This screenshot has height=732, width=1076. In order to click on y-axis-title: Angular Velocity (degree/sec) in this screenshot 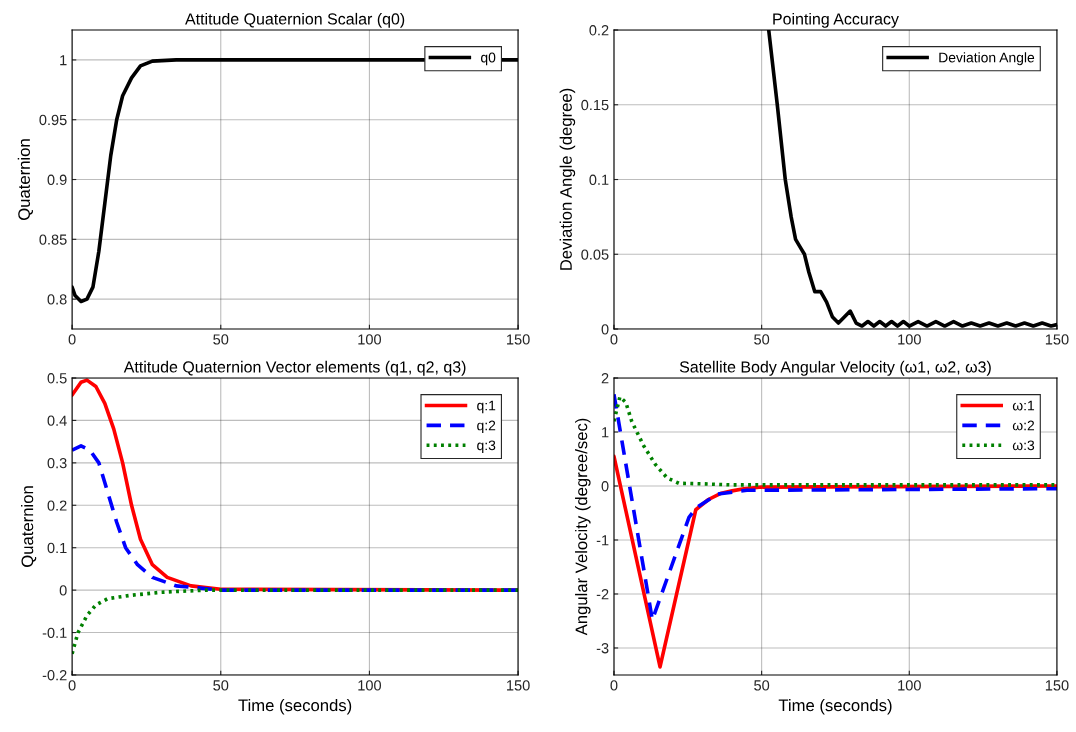, I will do `click(583, 527)`.